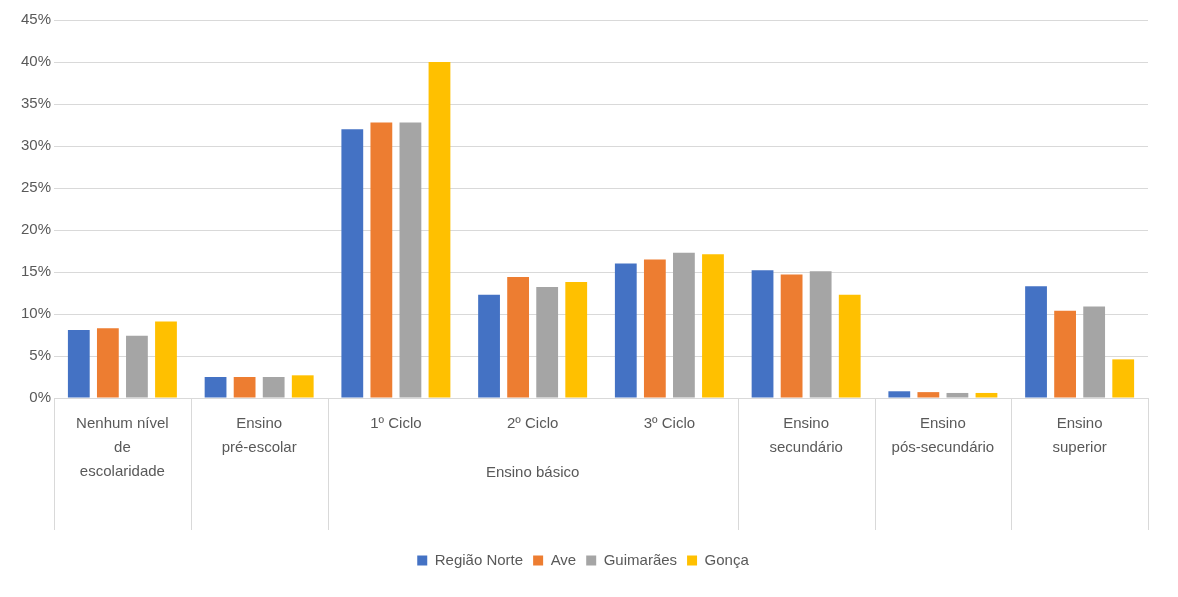 This screenshot has width=1178, height=597. What do you see at coordinates (806, 435) in the screenshot?
I see `x-tick-label: Ensino secundário` at bounding box center [806, 435].